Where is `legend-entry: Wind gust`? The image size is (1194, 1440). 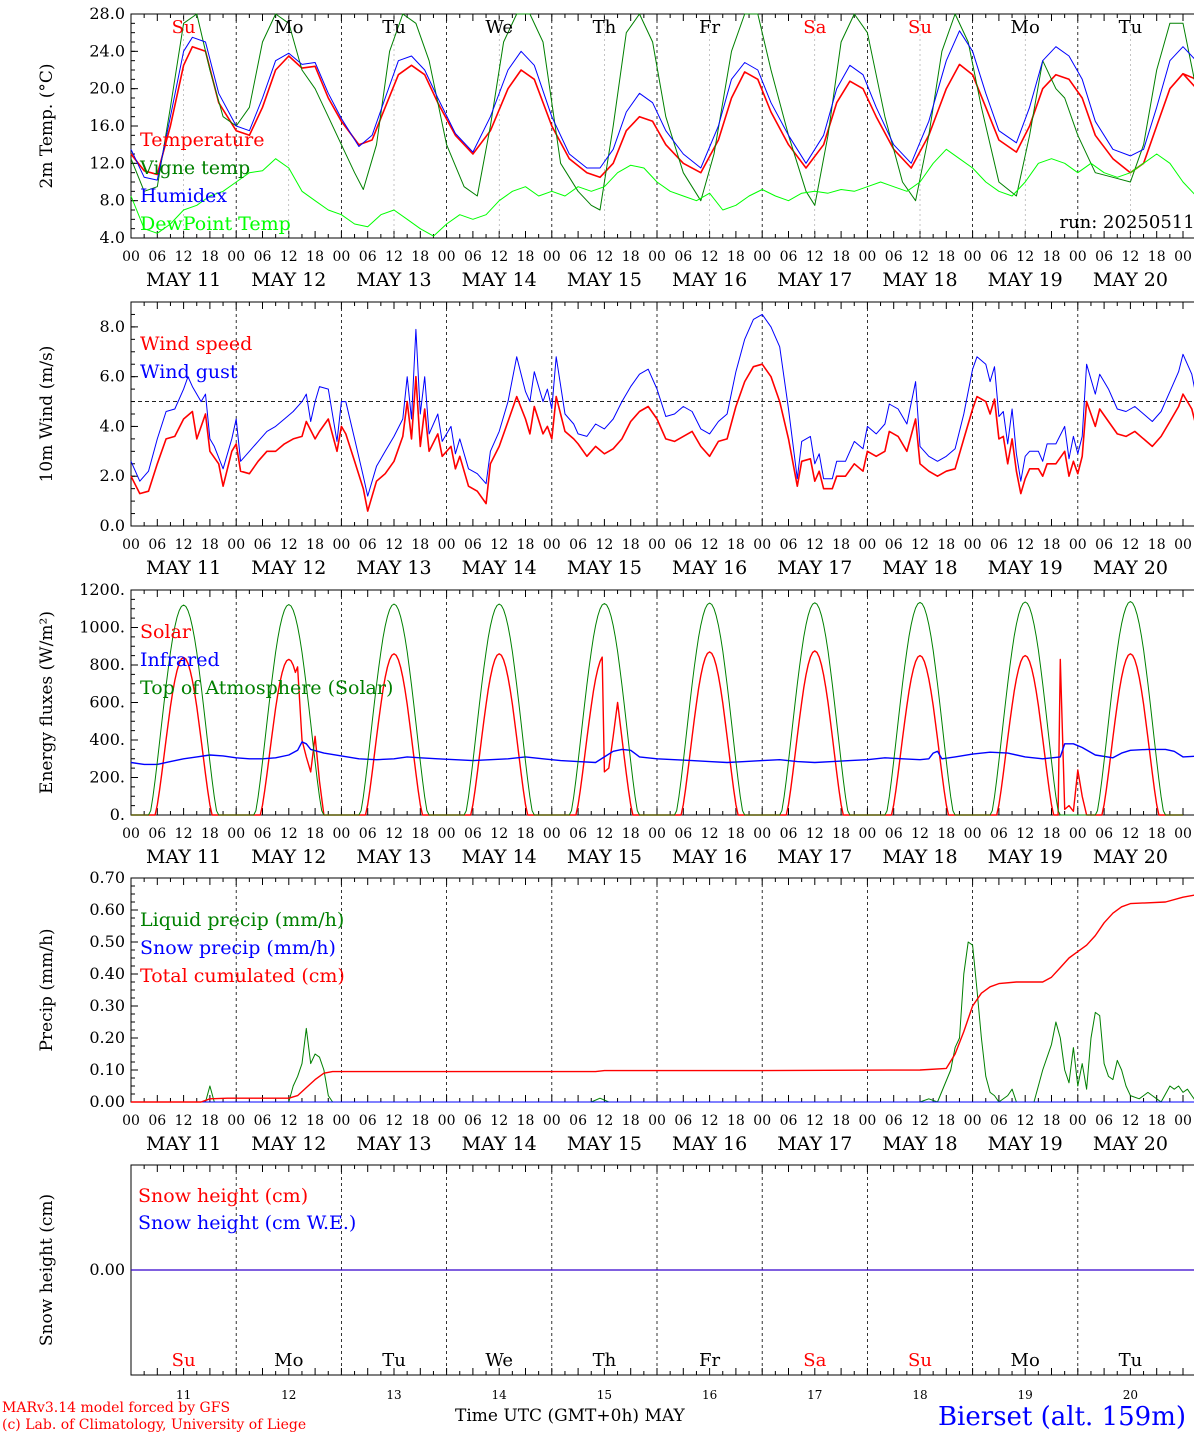
legend-entry: Wind gust is located at coordinates (189, 372).